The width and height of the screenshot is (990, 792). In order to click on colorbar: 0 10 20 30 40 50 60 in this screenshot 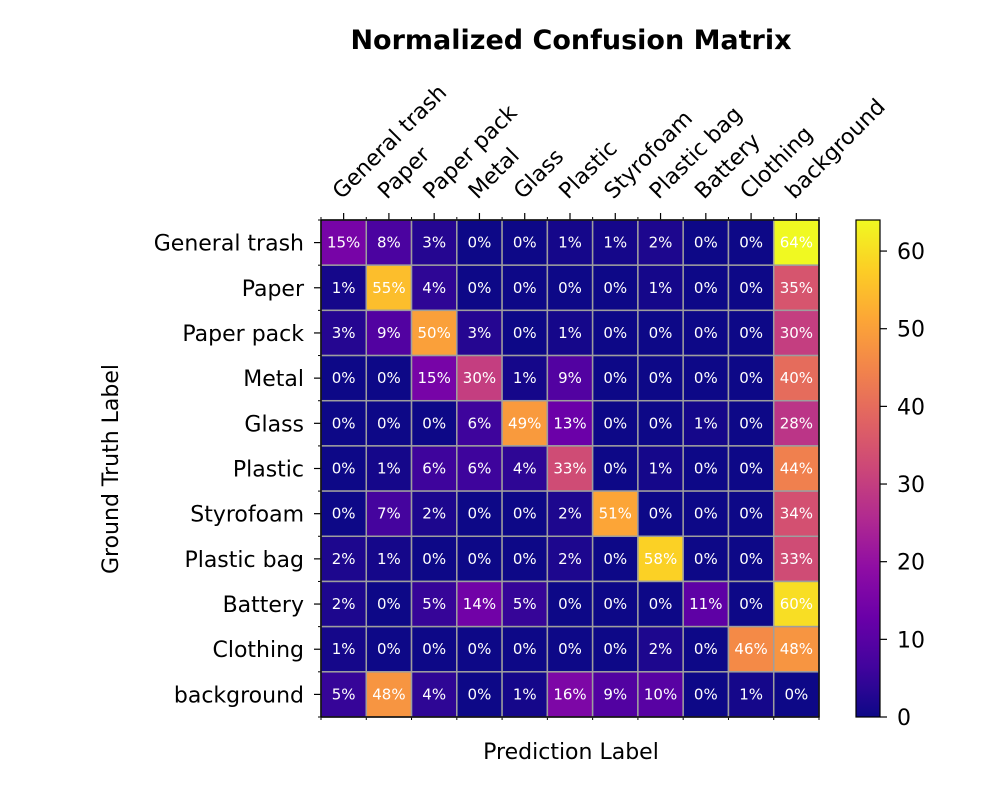, I will do `click(890, 475)`.